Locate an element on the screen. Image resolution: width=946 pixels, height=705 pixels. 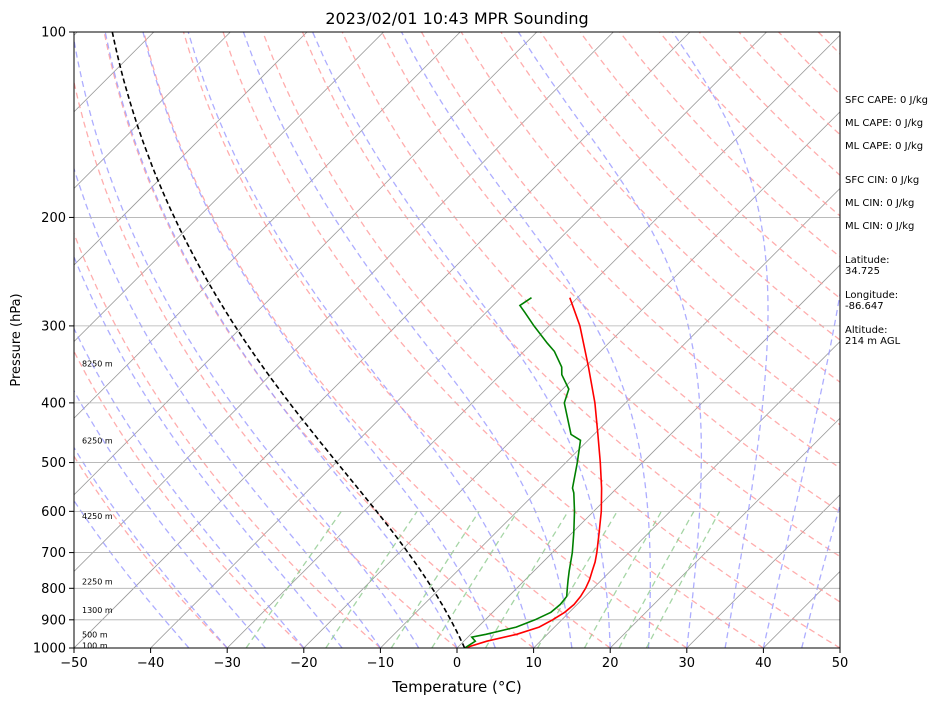
altitude-label: Altitude: 214 m AGL is located at coordinates (873, 336).